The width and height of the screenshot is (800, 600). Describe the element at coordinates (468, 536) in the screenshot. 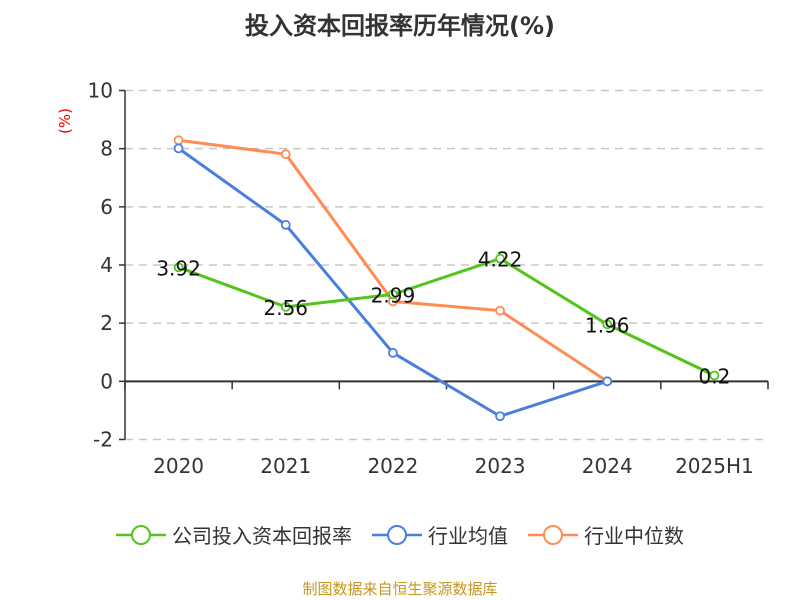

I see `legend-label: 行业均值` at that location.